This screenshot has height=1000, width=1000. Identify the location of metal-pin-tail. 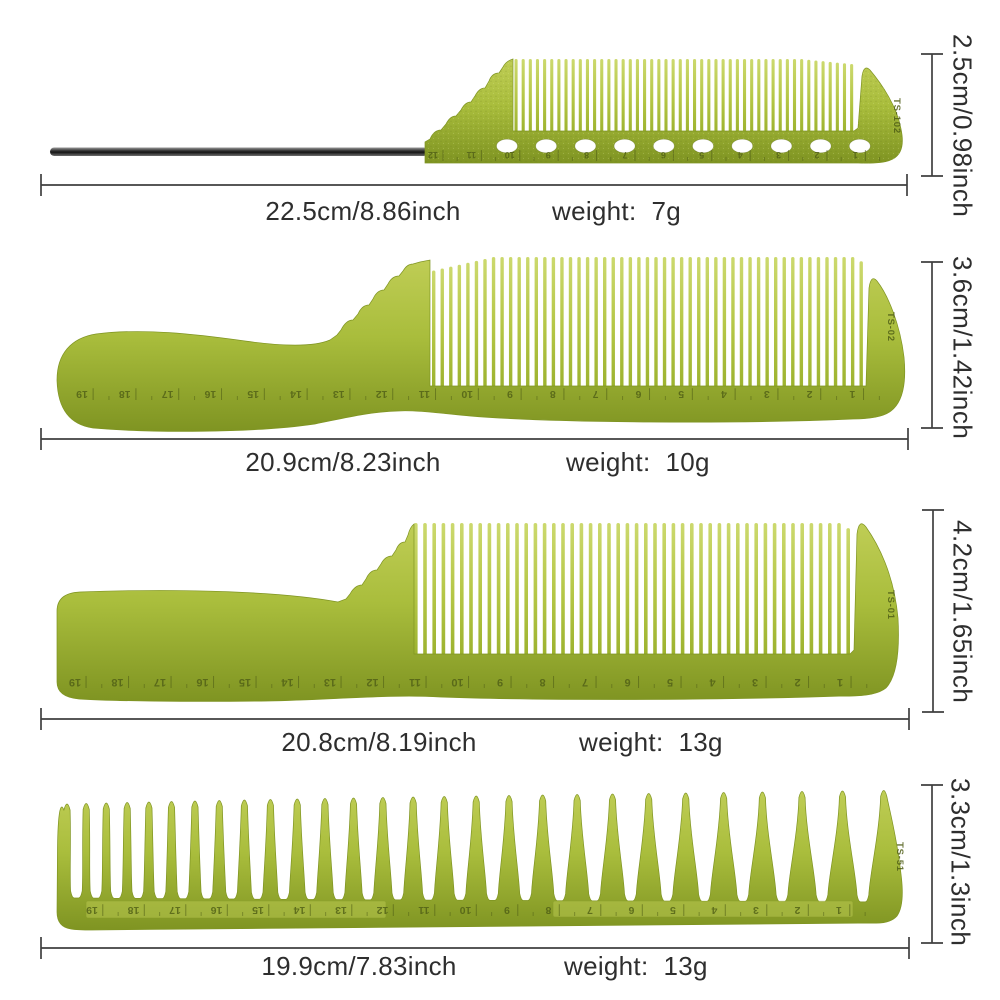
(239, 151).